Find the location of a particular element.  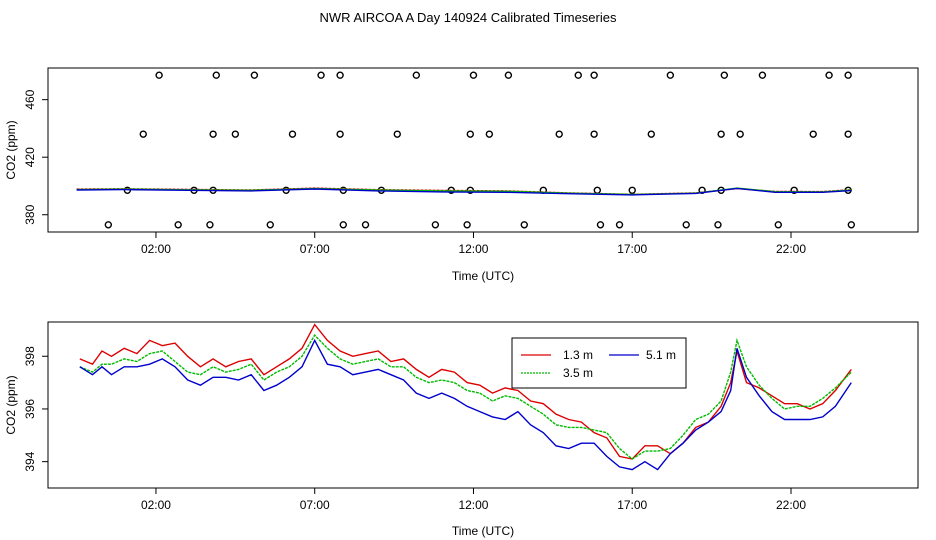

top-y-tick-label: 420 is located at coordinates (30, 157).